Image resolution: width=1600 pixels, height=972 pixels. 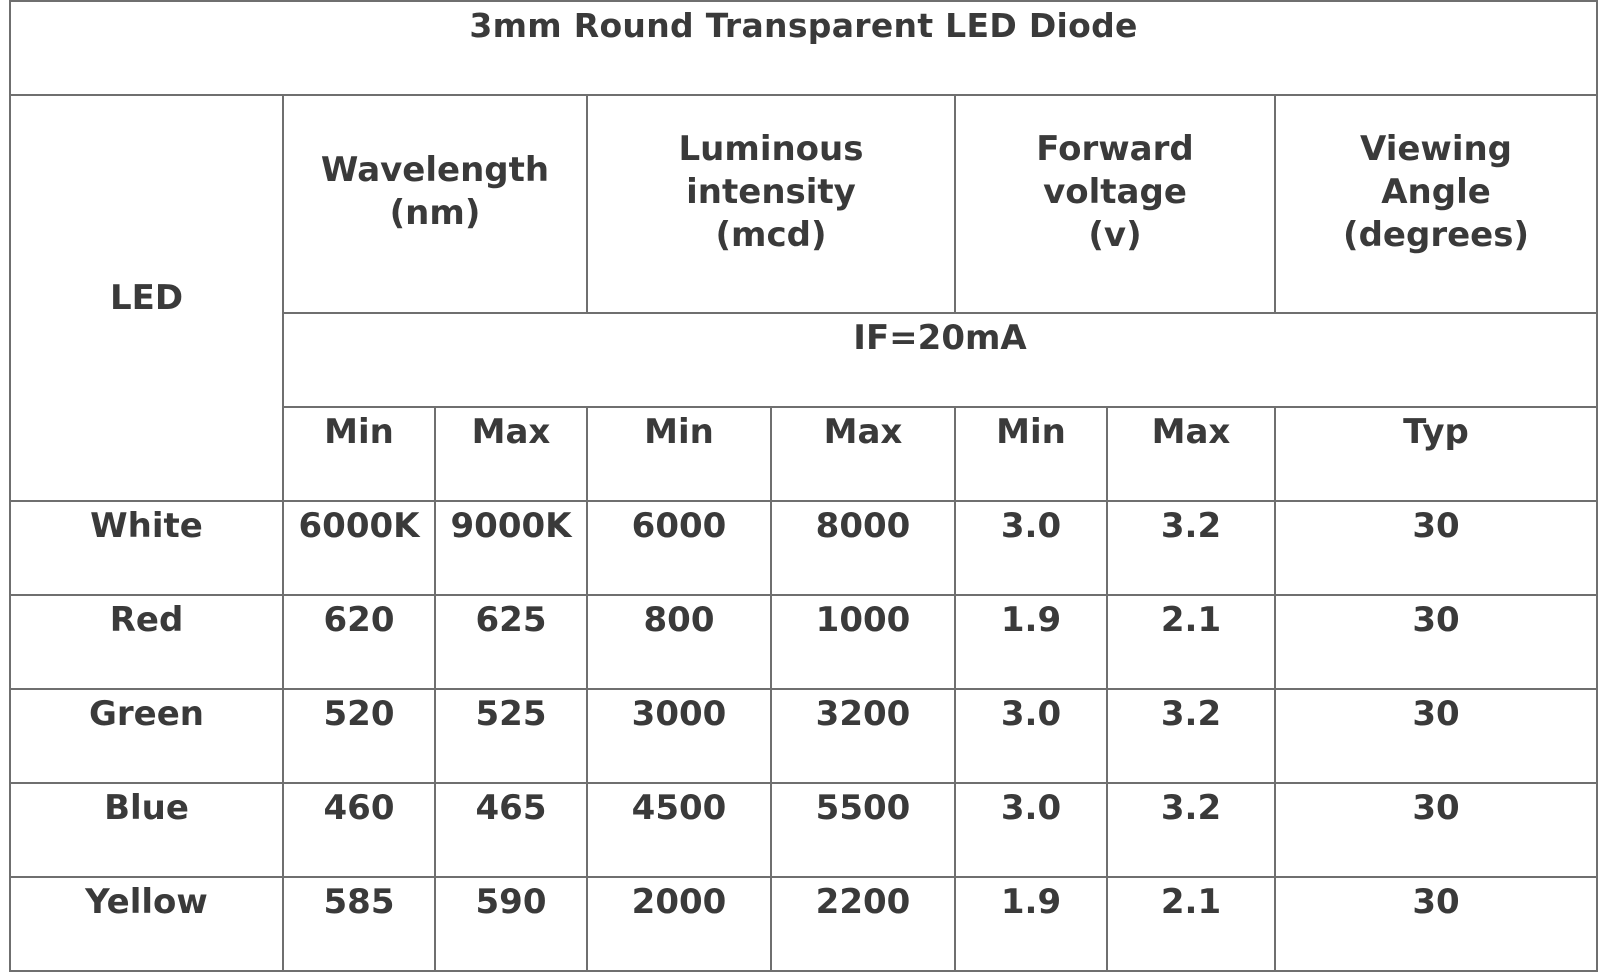 What do you see at coordinates (863, 642) in the screenshot?
I see `luminous-max-cell: 1000` at bounding box center [863, 642].